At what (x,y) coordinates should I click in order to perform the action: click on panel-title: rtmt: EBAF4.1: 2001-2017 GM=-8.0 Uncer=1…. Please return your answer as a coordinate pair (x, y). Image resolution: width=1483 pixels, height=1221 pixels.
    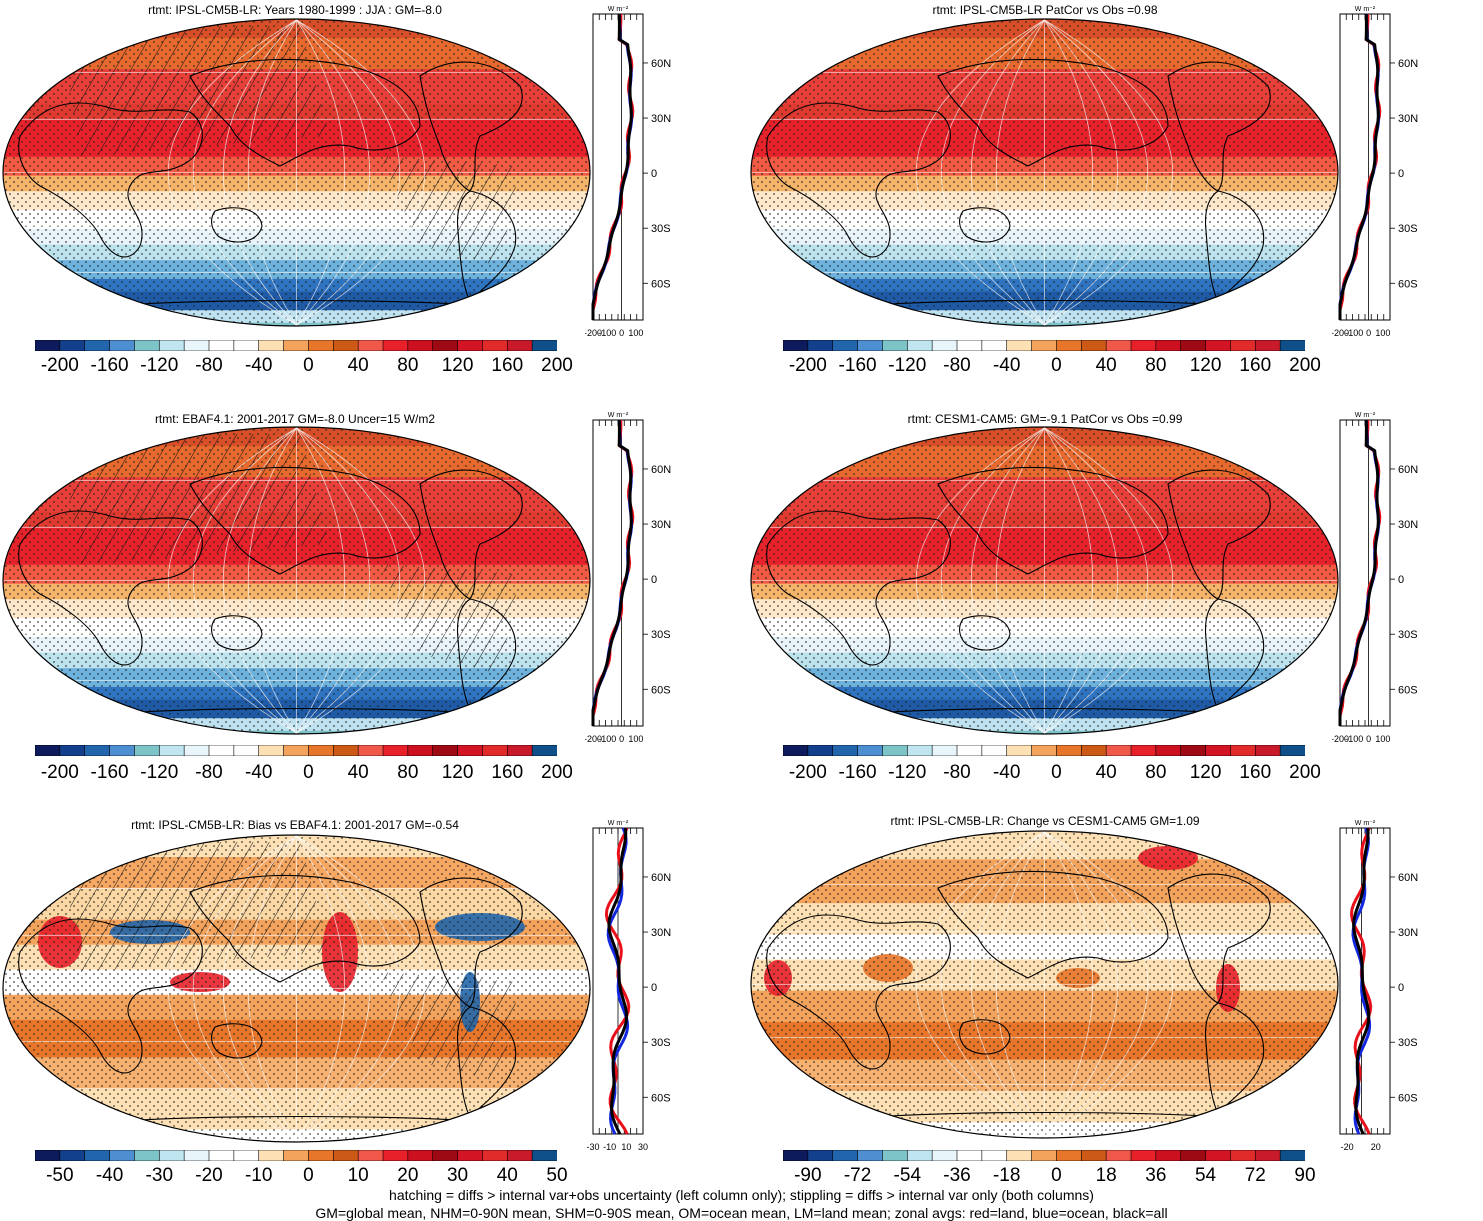
    Looking at the image, I should click on (295, 419).